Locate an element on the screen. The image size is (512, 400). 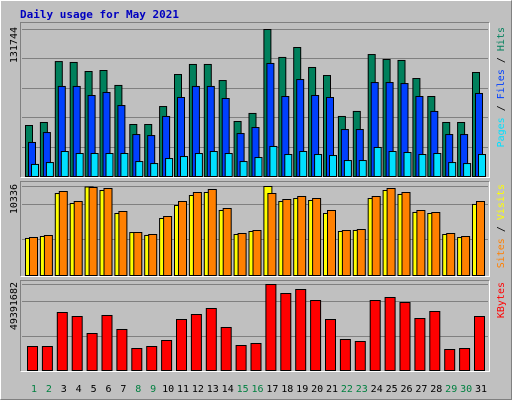
x-tick-label: 30 is located at coordinates (466, 389).